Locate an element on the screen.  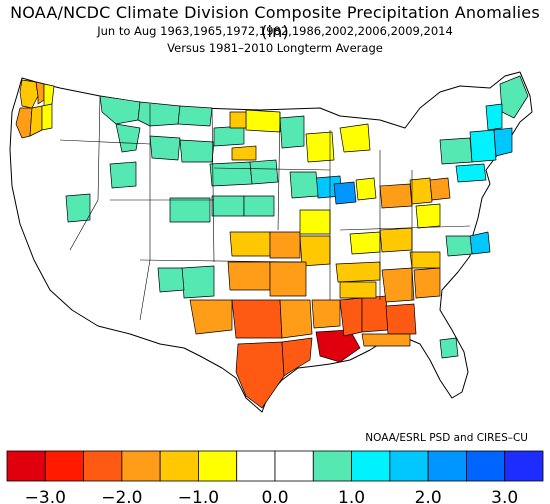
colorbar-tick-label: 2.0 is located at coordinates (428, 496).